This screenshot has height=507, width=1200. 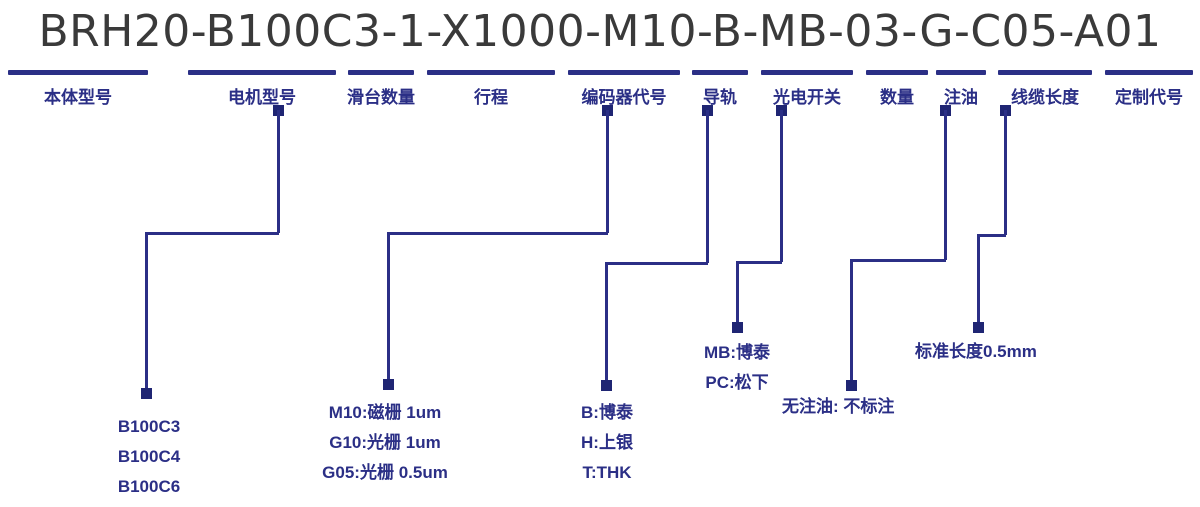 What do you see at coordinates (607, 472) in the screenshot?
I see `callout-option: T:THK` at bounding box center [607, 472].